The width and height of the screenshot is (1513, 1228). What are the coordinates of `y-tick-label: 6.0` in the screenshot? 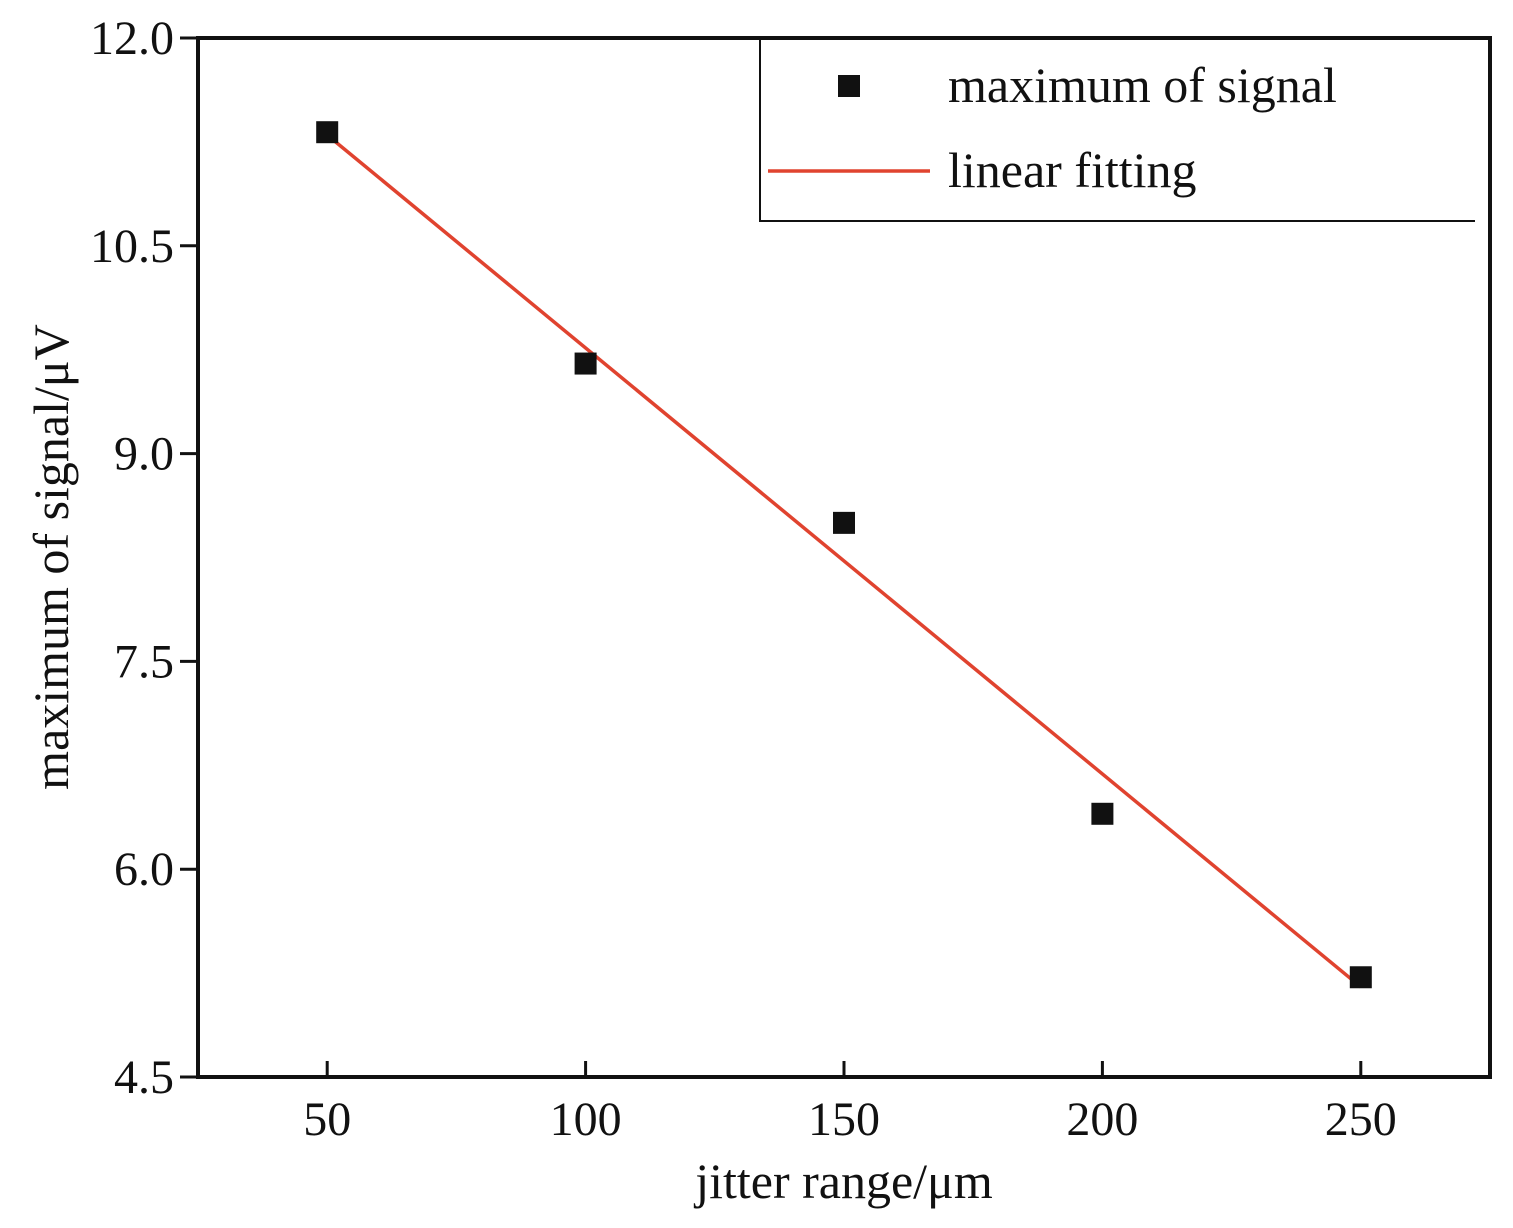 It's located at (144, 869).